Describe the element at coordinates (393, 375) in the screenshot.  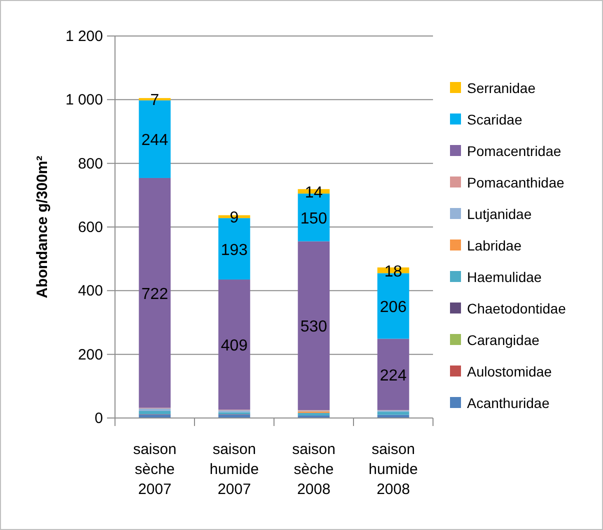
I see `data-label: 224` at that location.